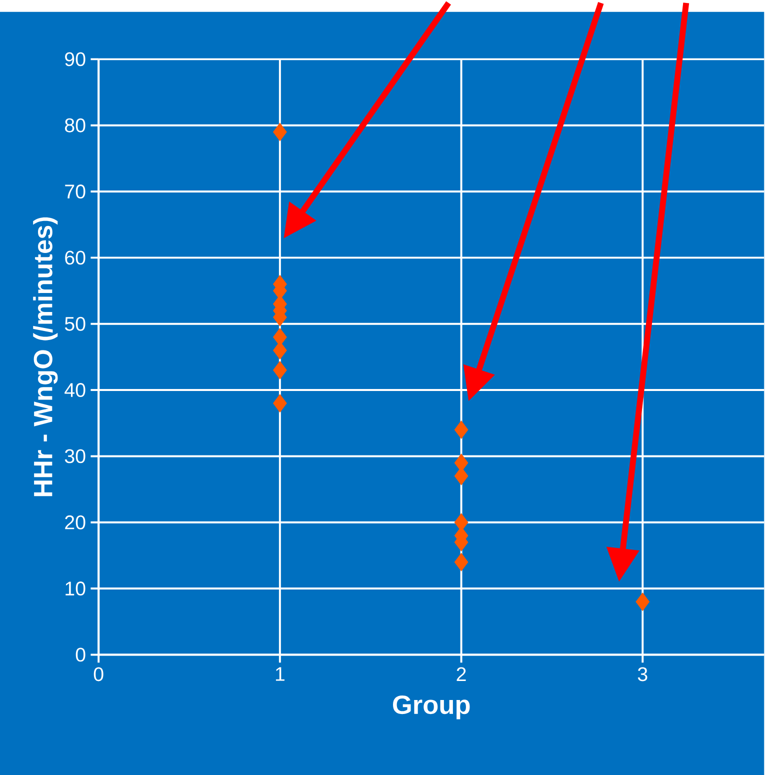 Image resolution: width=765 pixels, height=775 pixels. What do you see at coordinates (75, 191) in the screenshot?
I see `y-tick-label: 70` at bounding box center [75, 191].